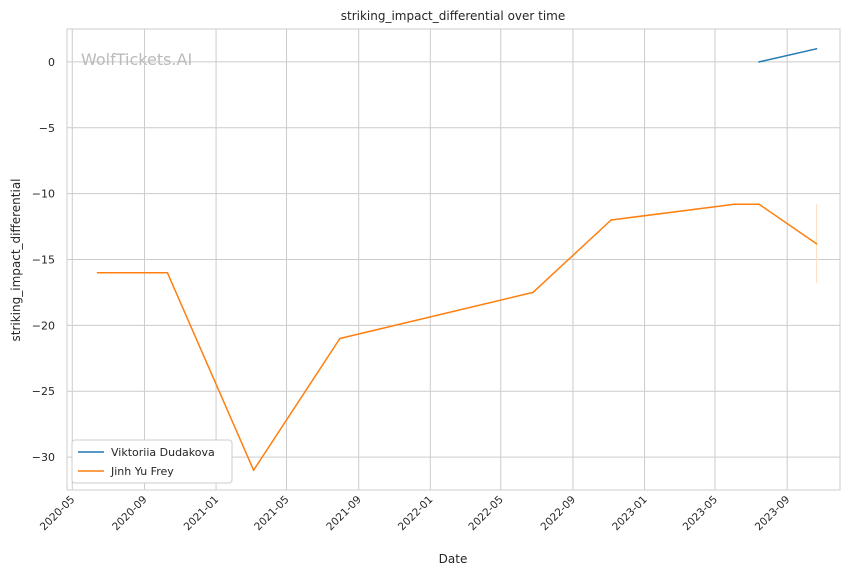 The height and width of the screenshot is (575, 850). What do you see at coordinates (344, 514) in the screenshot?
I see `x-tick-label: 2021-09` at bounding box center [344, 514].